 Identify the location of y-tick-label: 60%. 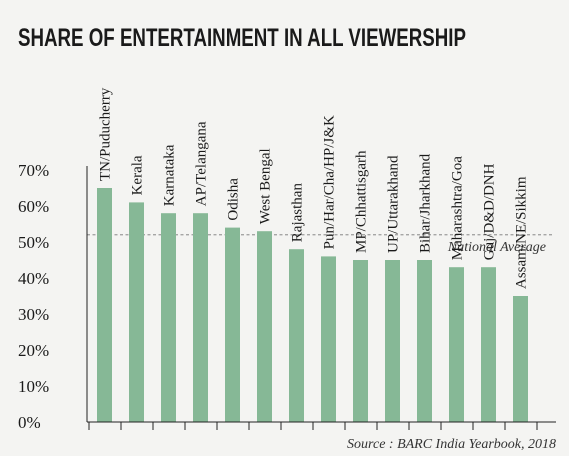
(33, 206).